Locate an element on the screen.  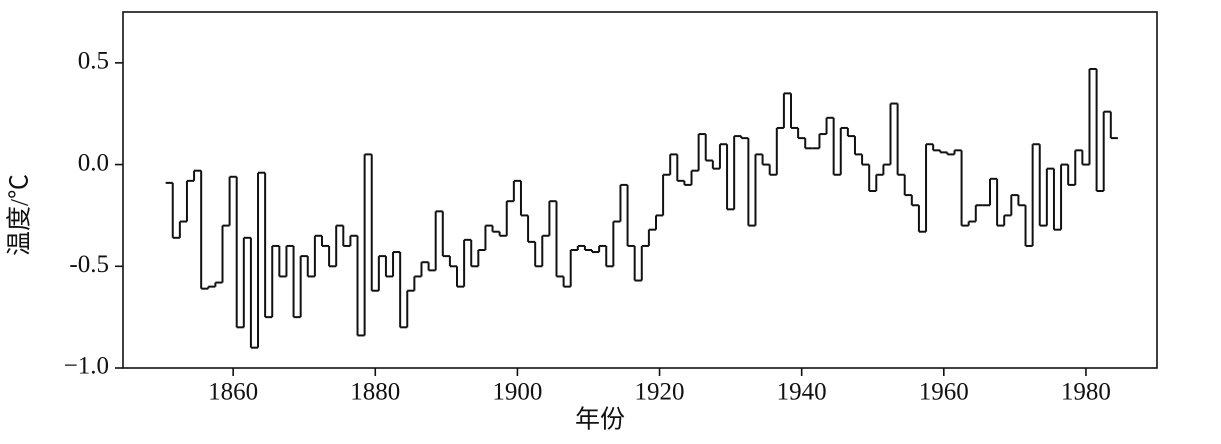
x-tick-label: 1980 is located at coordinates (1086, 392).